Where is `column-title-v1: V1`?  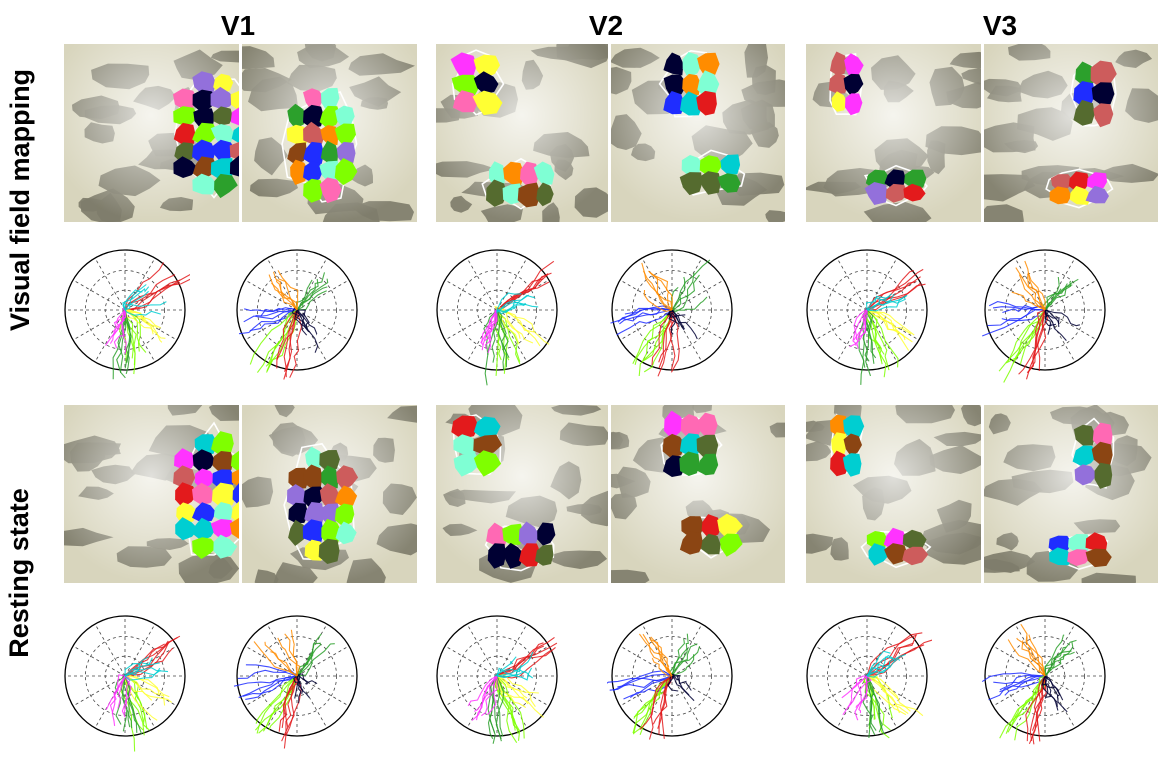
column-title-v1: V1 is located at coordinates (238, 25).